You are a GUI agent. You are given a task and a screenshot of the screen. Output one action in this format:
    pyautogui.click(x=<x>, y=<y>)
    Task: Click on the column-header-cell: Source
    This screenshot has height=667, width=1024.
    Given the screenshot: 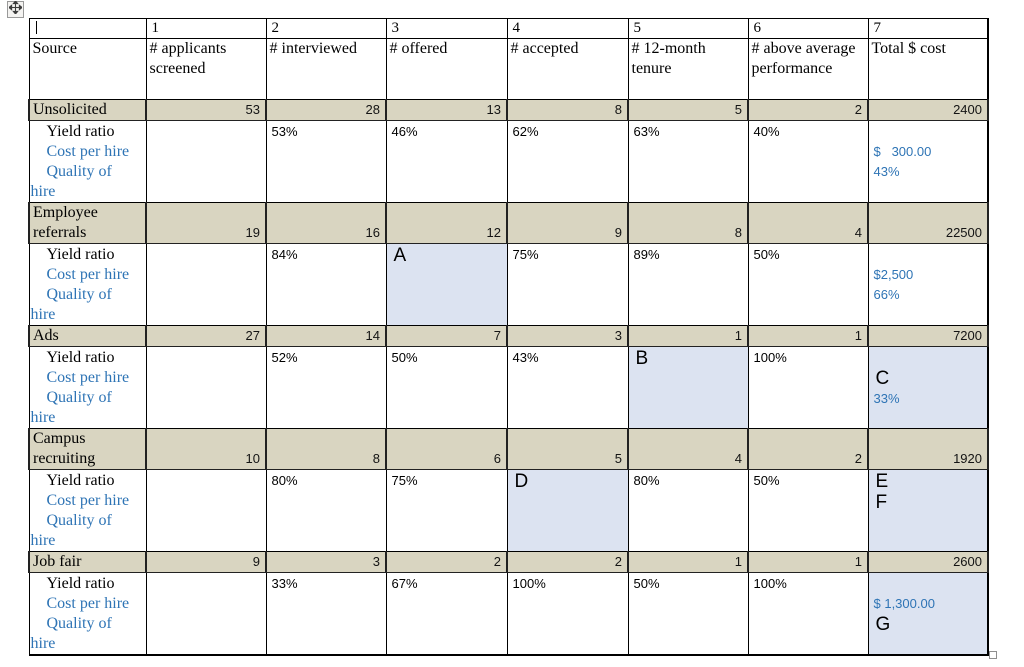 What is the action you would take?
    pyautogui.click(x=87, y=69)
    